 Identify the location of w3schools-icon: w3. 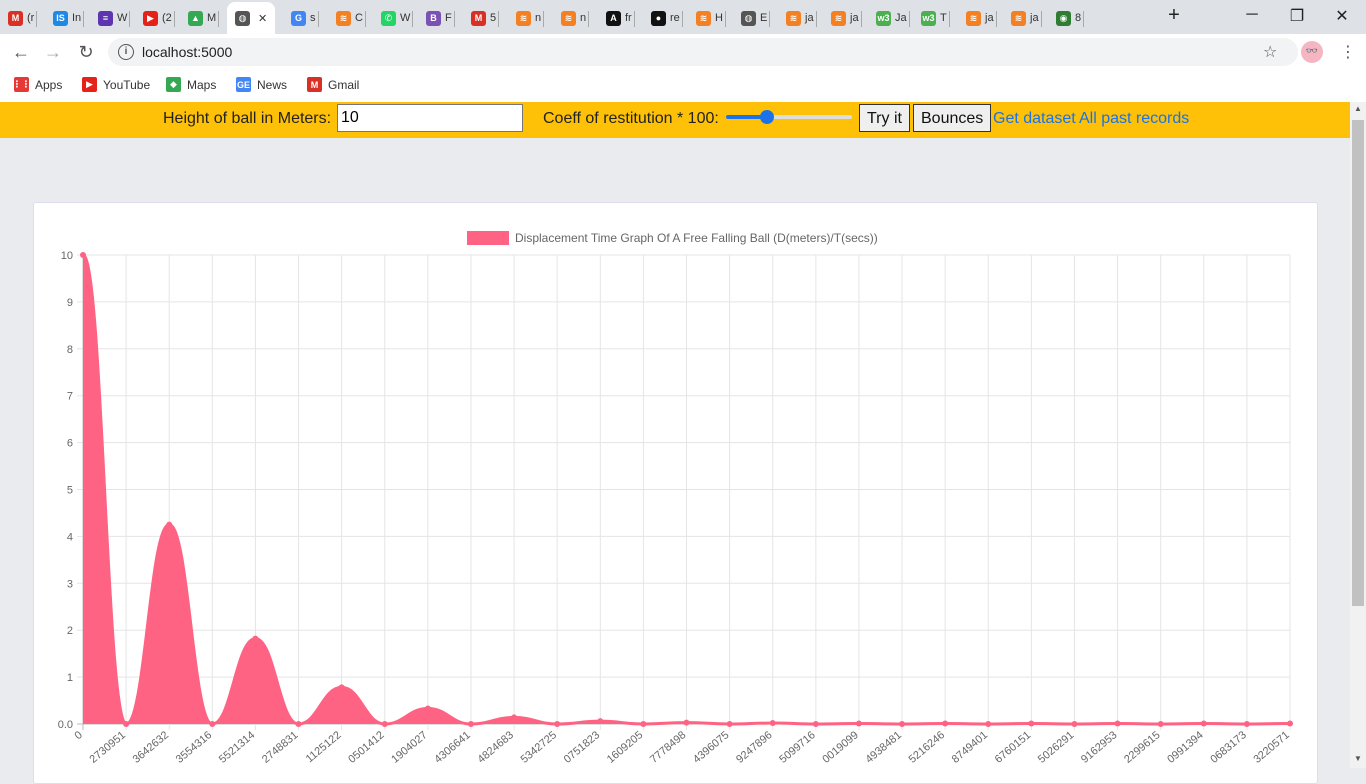
(883, 18).